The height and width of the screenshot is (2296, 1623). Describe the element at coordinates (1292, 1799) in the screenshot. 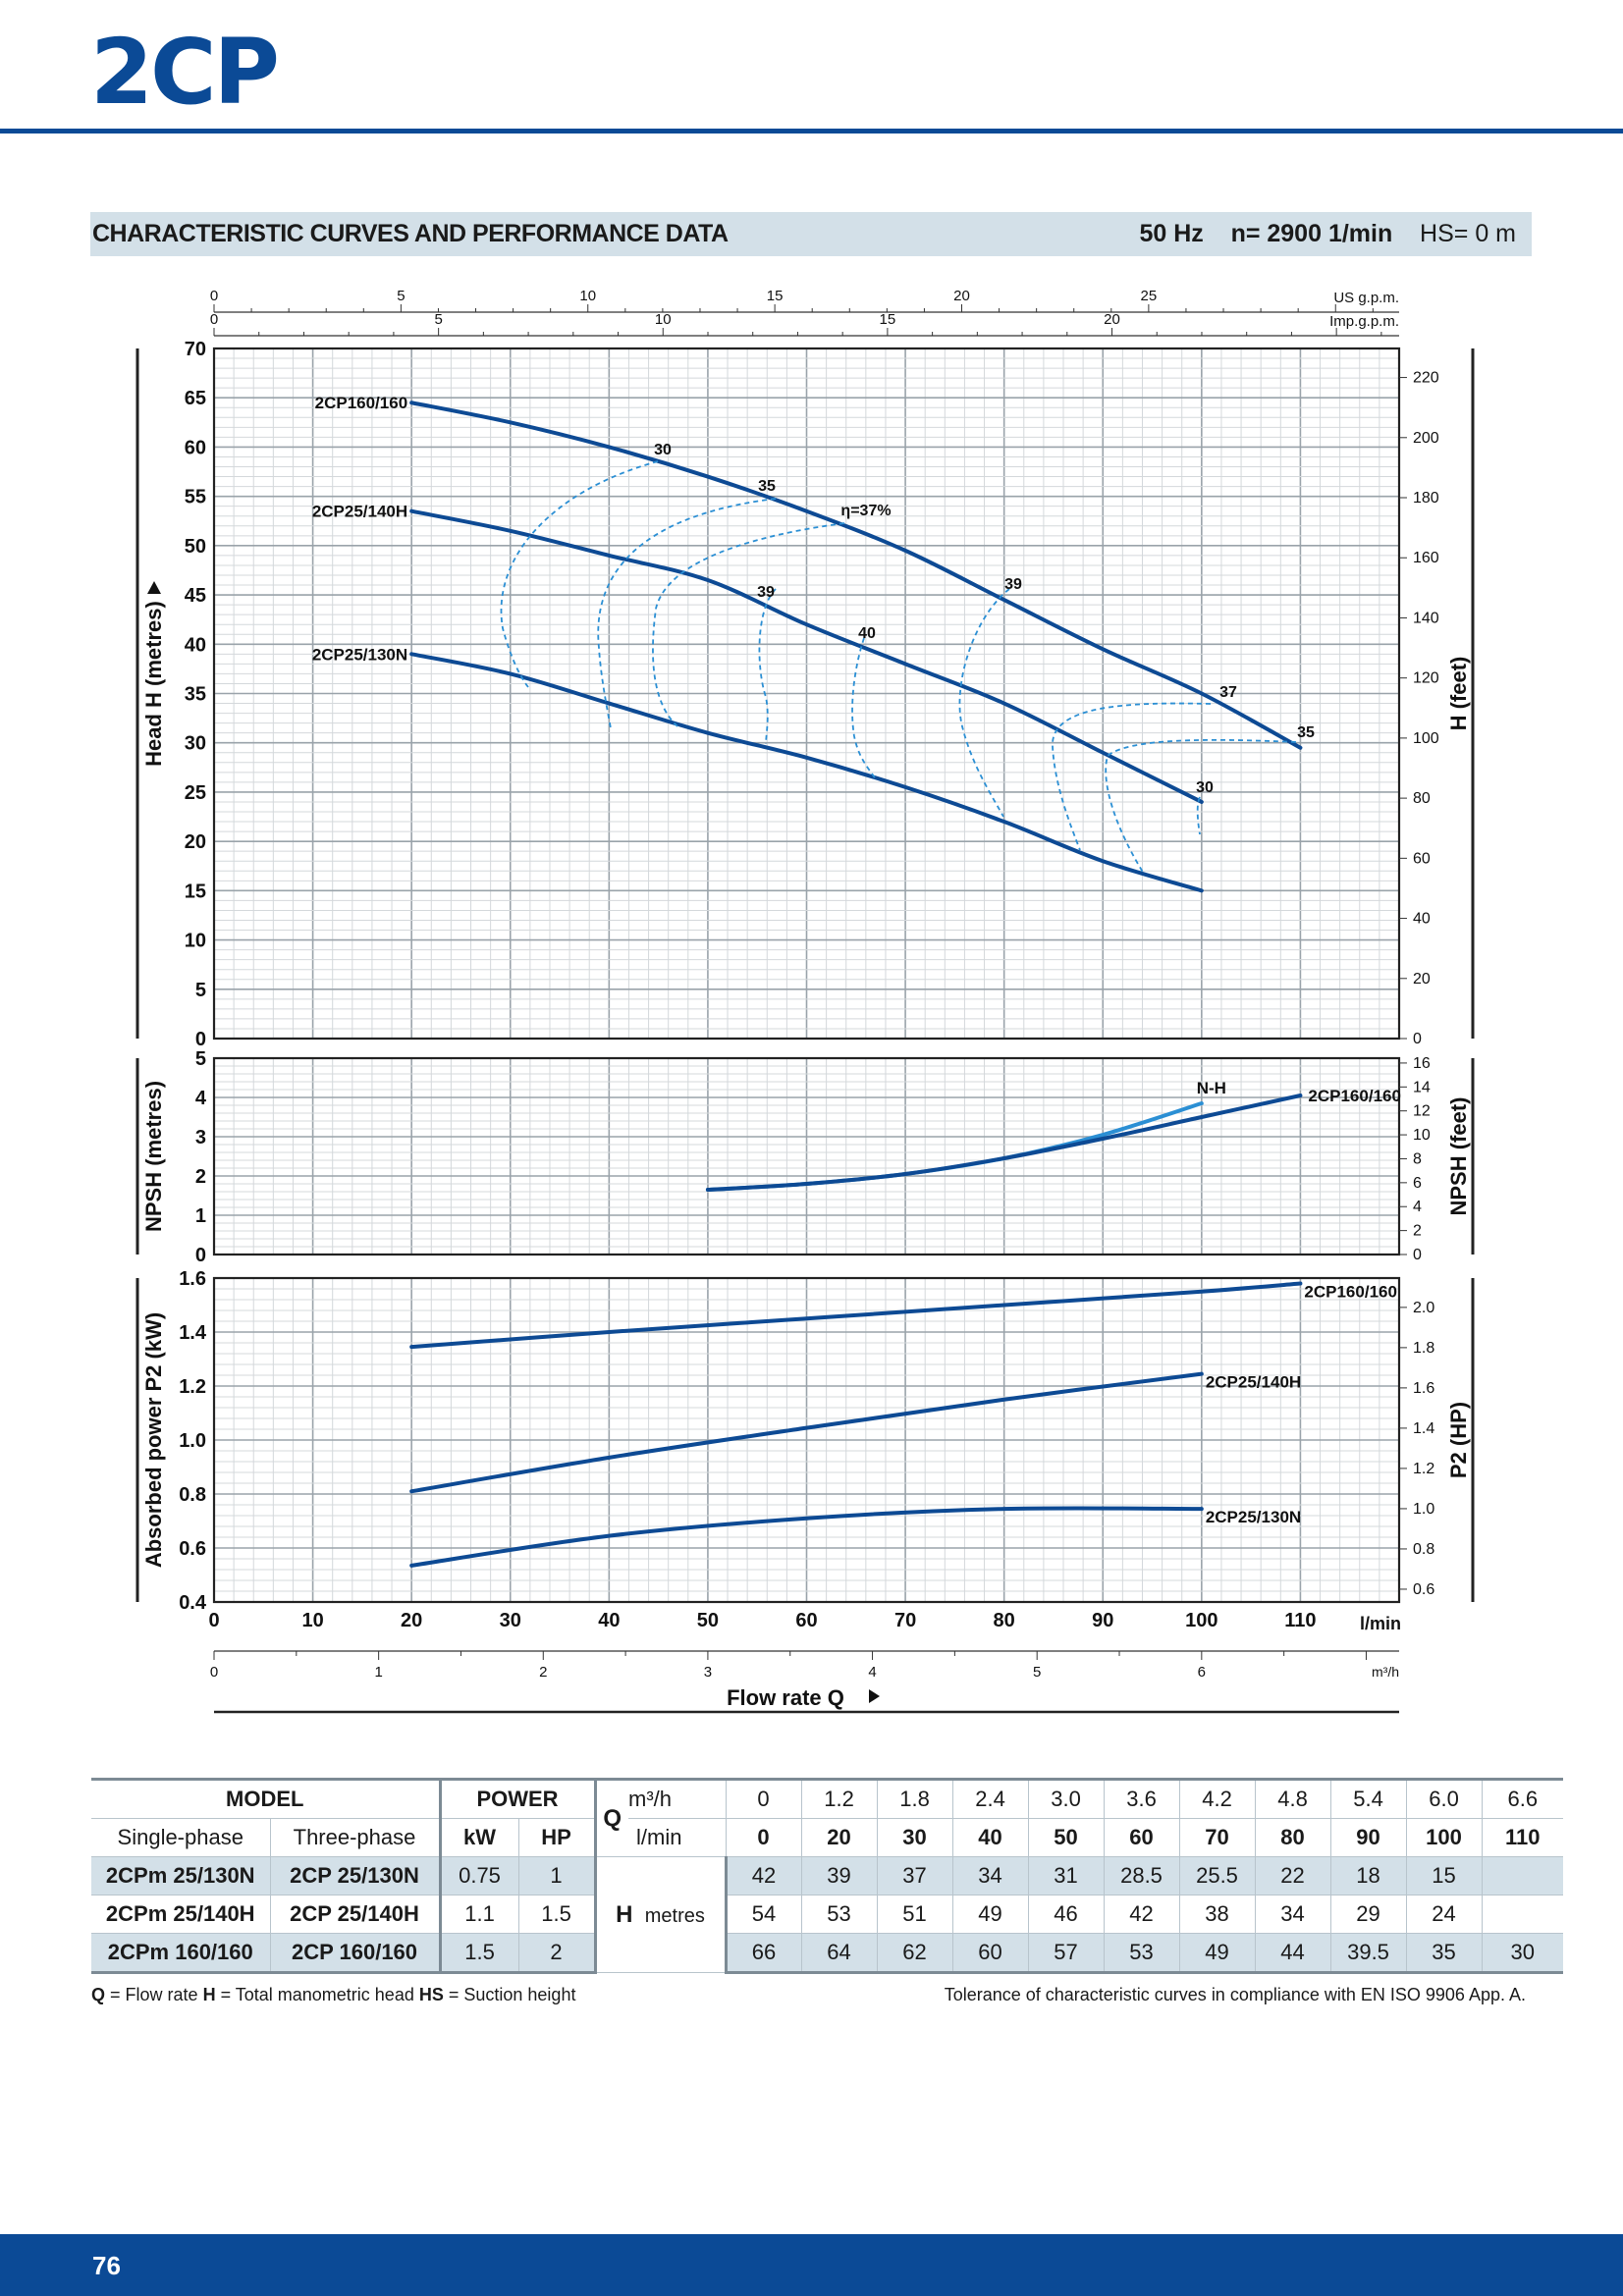

I see `q-m3h-cell: 4.8` at that location.